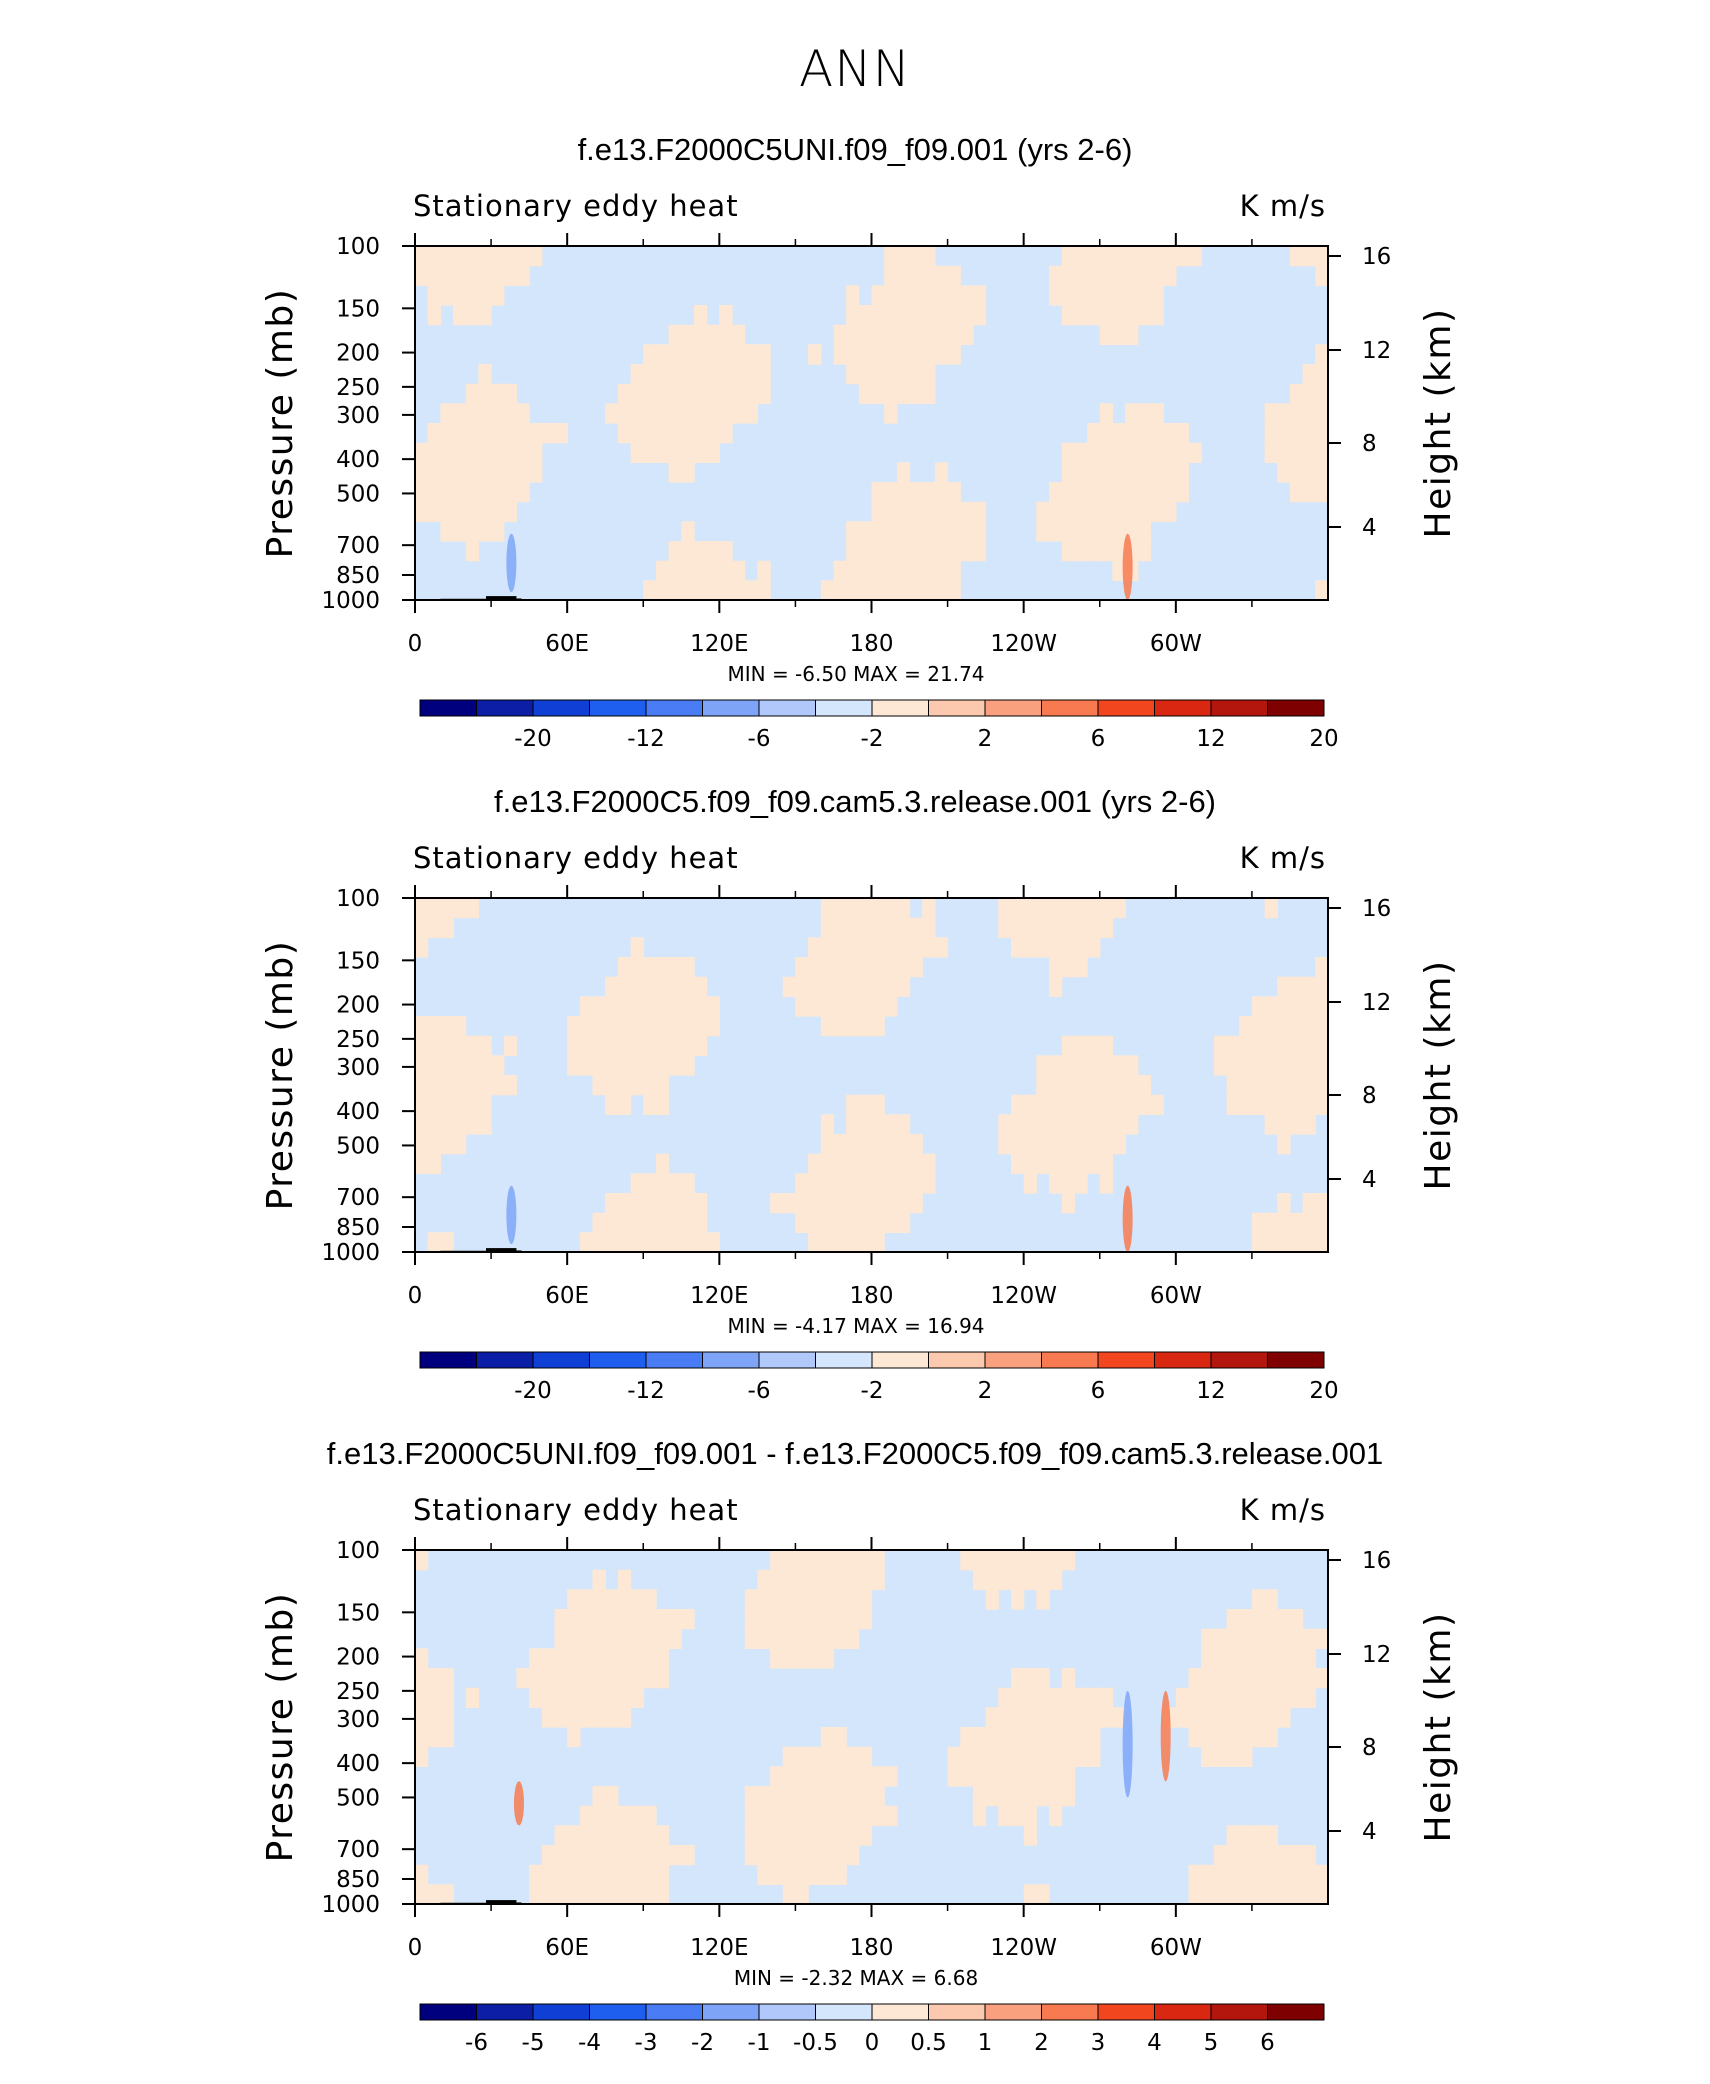 Image resolution: width=1710 pixels, height=2084 pixels. What do you see at coordinates (501, 598) in the screenshot?
I see `topography-block` at bounding box center [501, 598].